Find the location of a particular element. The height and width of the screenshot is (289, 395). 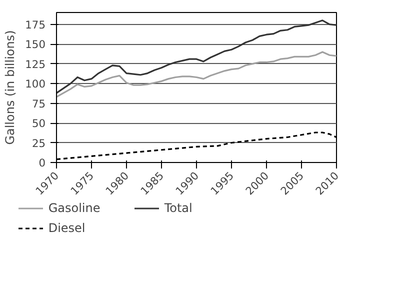

y-tick-label: 175 is located at coordinates (35, 25).